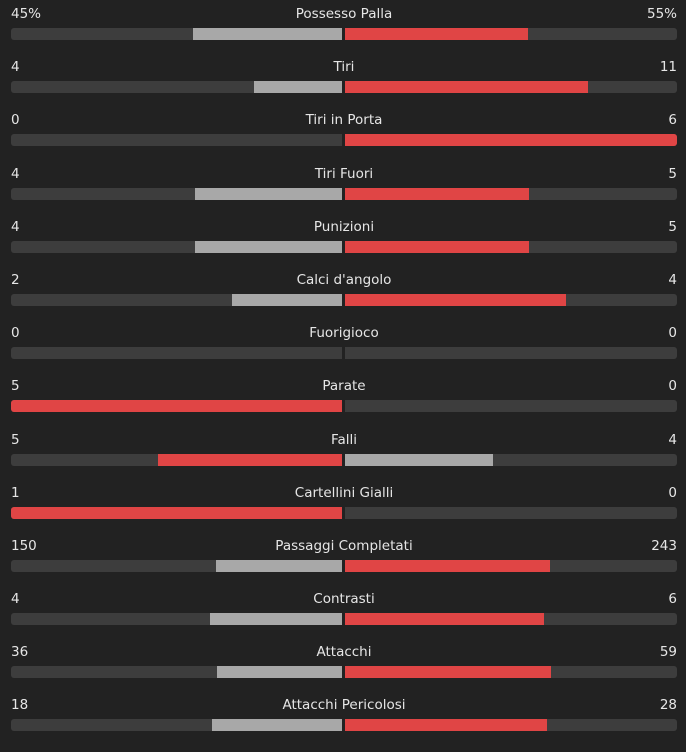 Image resolution: width=686 pixels, height=752 pixels. I want to click on stat-row: 2 Calci d'angolo 4, so click(343, 292).